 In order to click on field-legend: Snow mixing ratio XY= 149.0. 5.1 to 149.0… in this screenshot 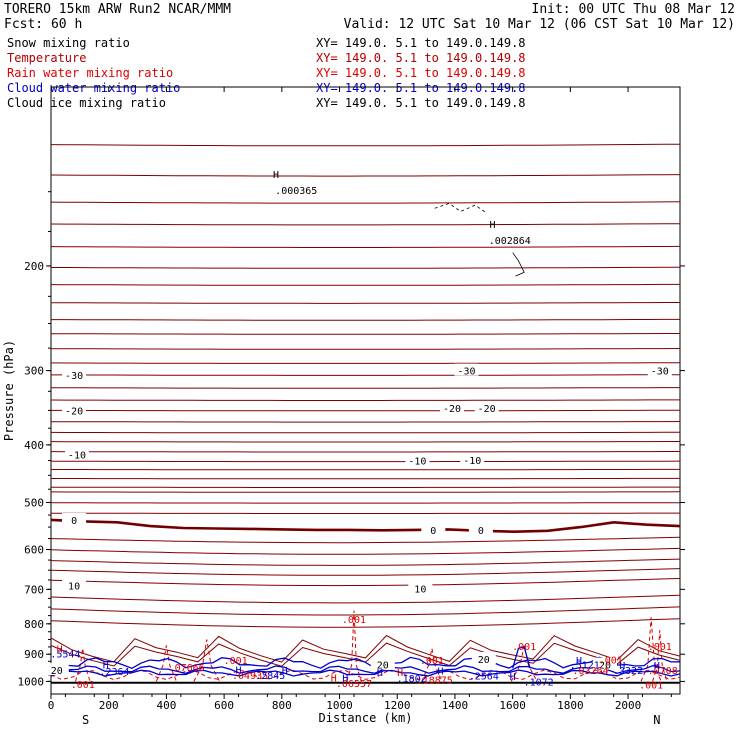, I will do `click(266, 73)`.